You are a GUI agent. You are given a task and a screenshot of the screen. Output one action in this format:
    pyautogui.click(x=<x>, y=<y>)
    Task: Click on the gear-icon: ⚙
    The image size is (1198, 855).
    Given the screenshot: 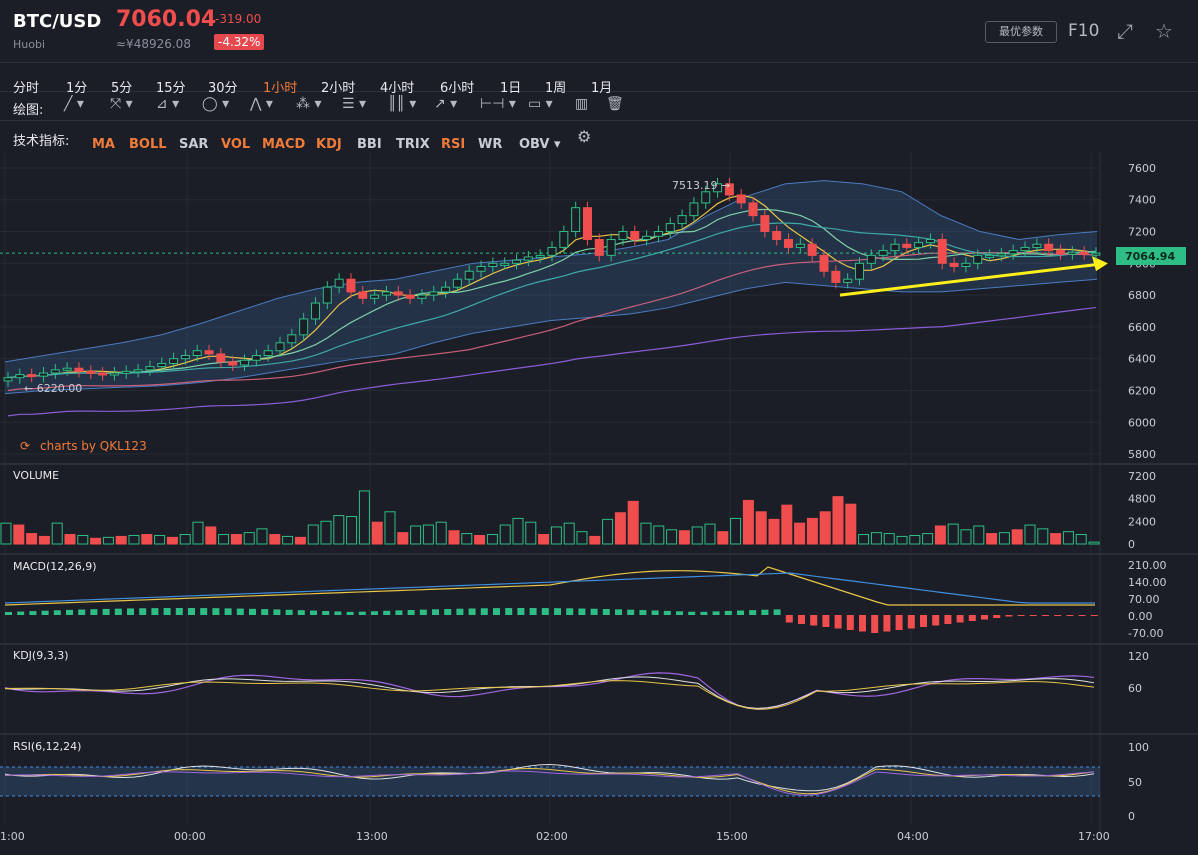 What is the action you would take?
    pyautogui.click(x=584, y=136)
    